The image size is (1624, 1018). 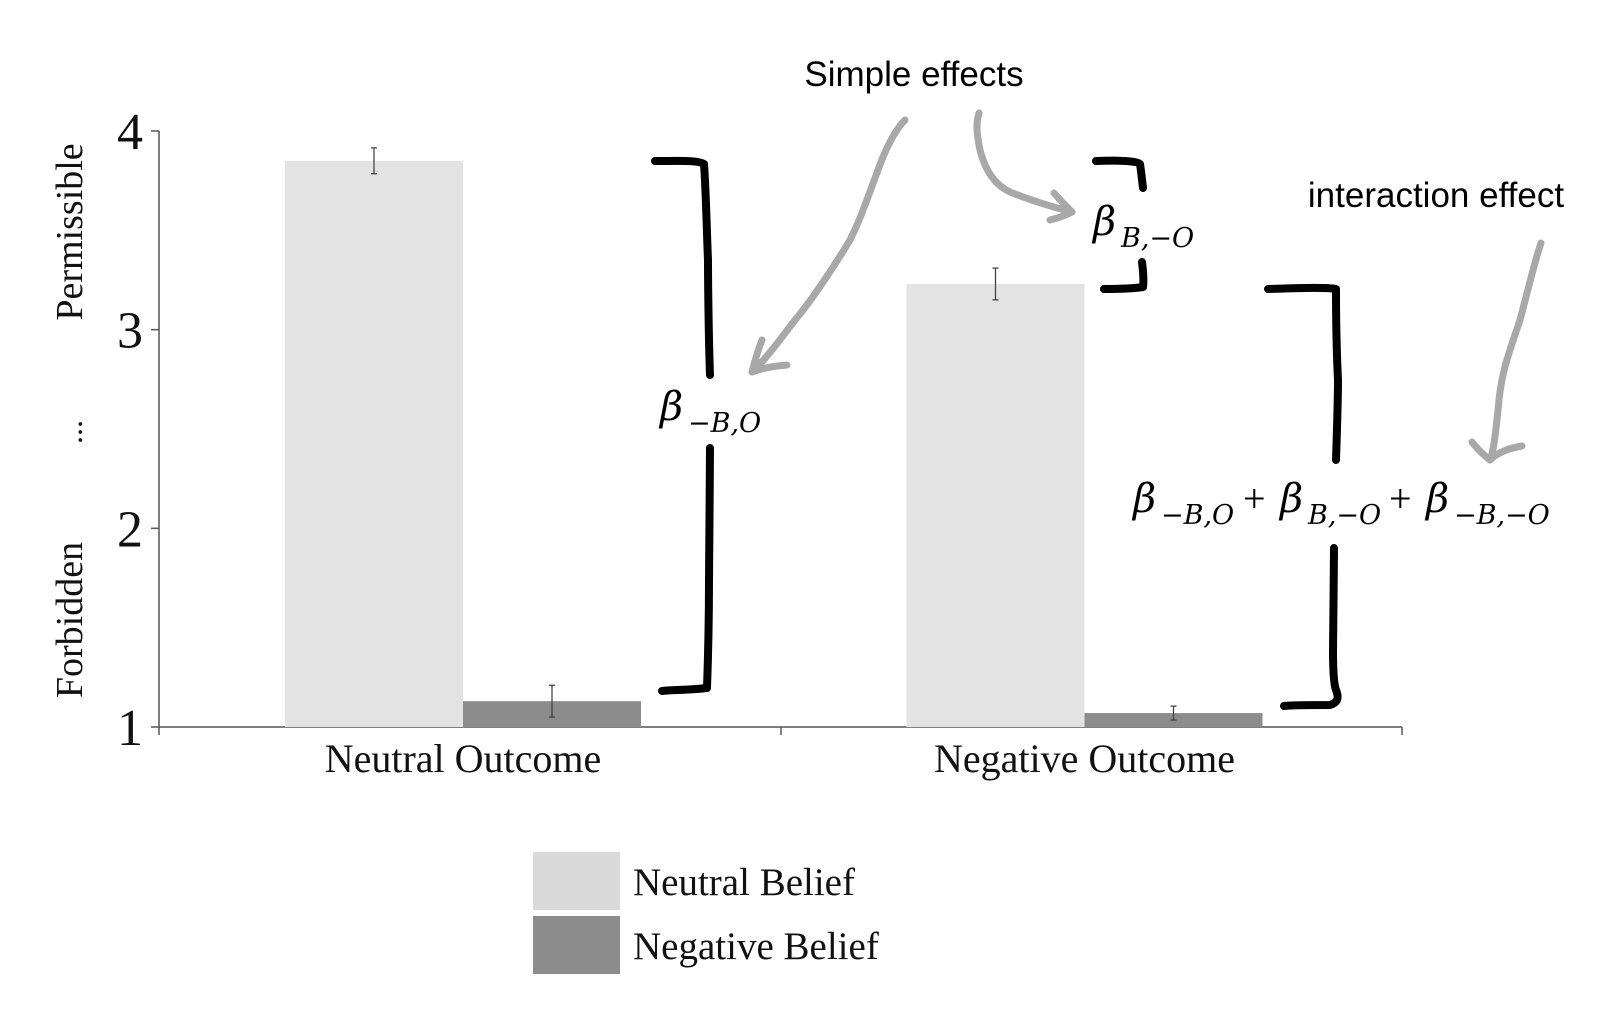 What do you see at coordinates (1502, 515) in the screenshot?
I see `beta-subscript: −B,−O` at bounding box center [1502, 515].